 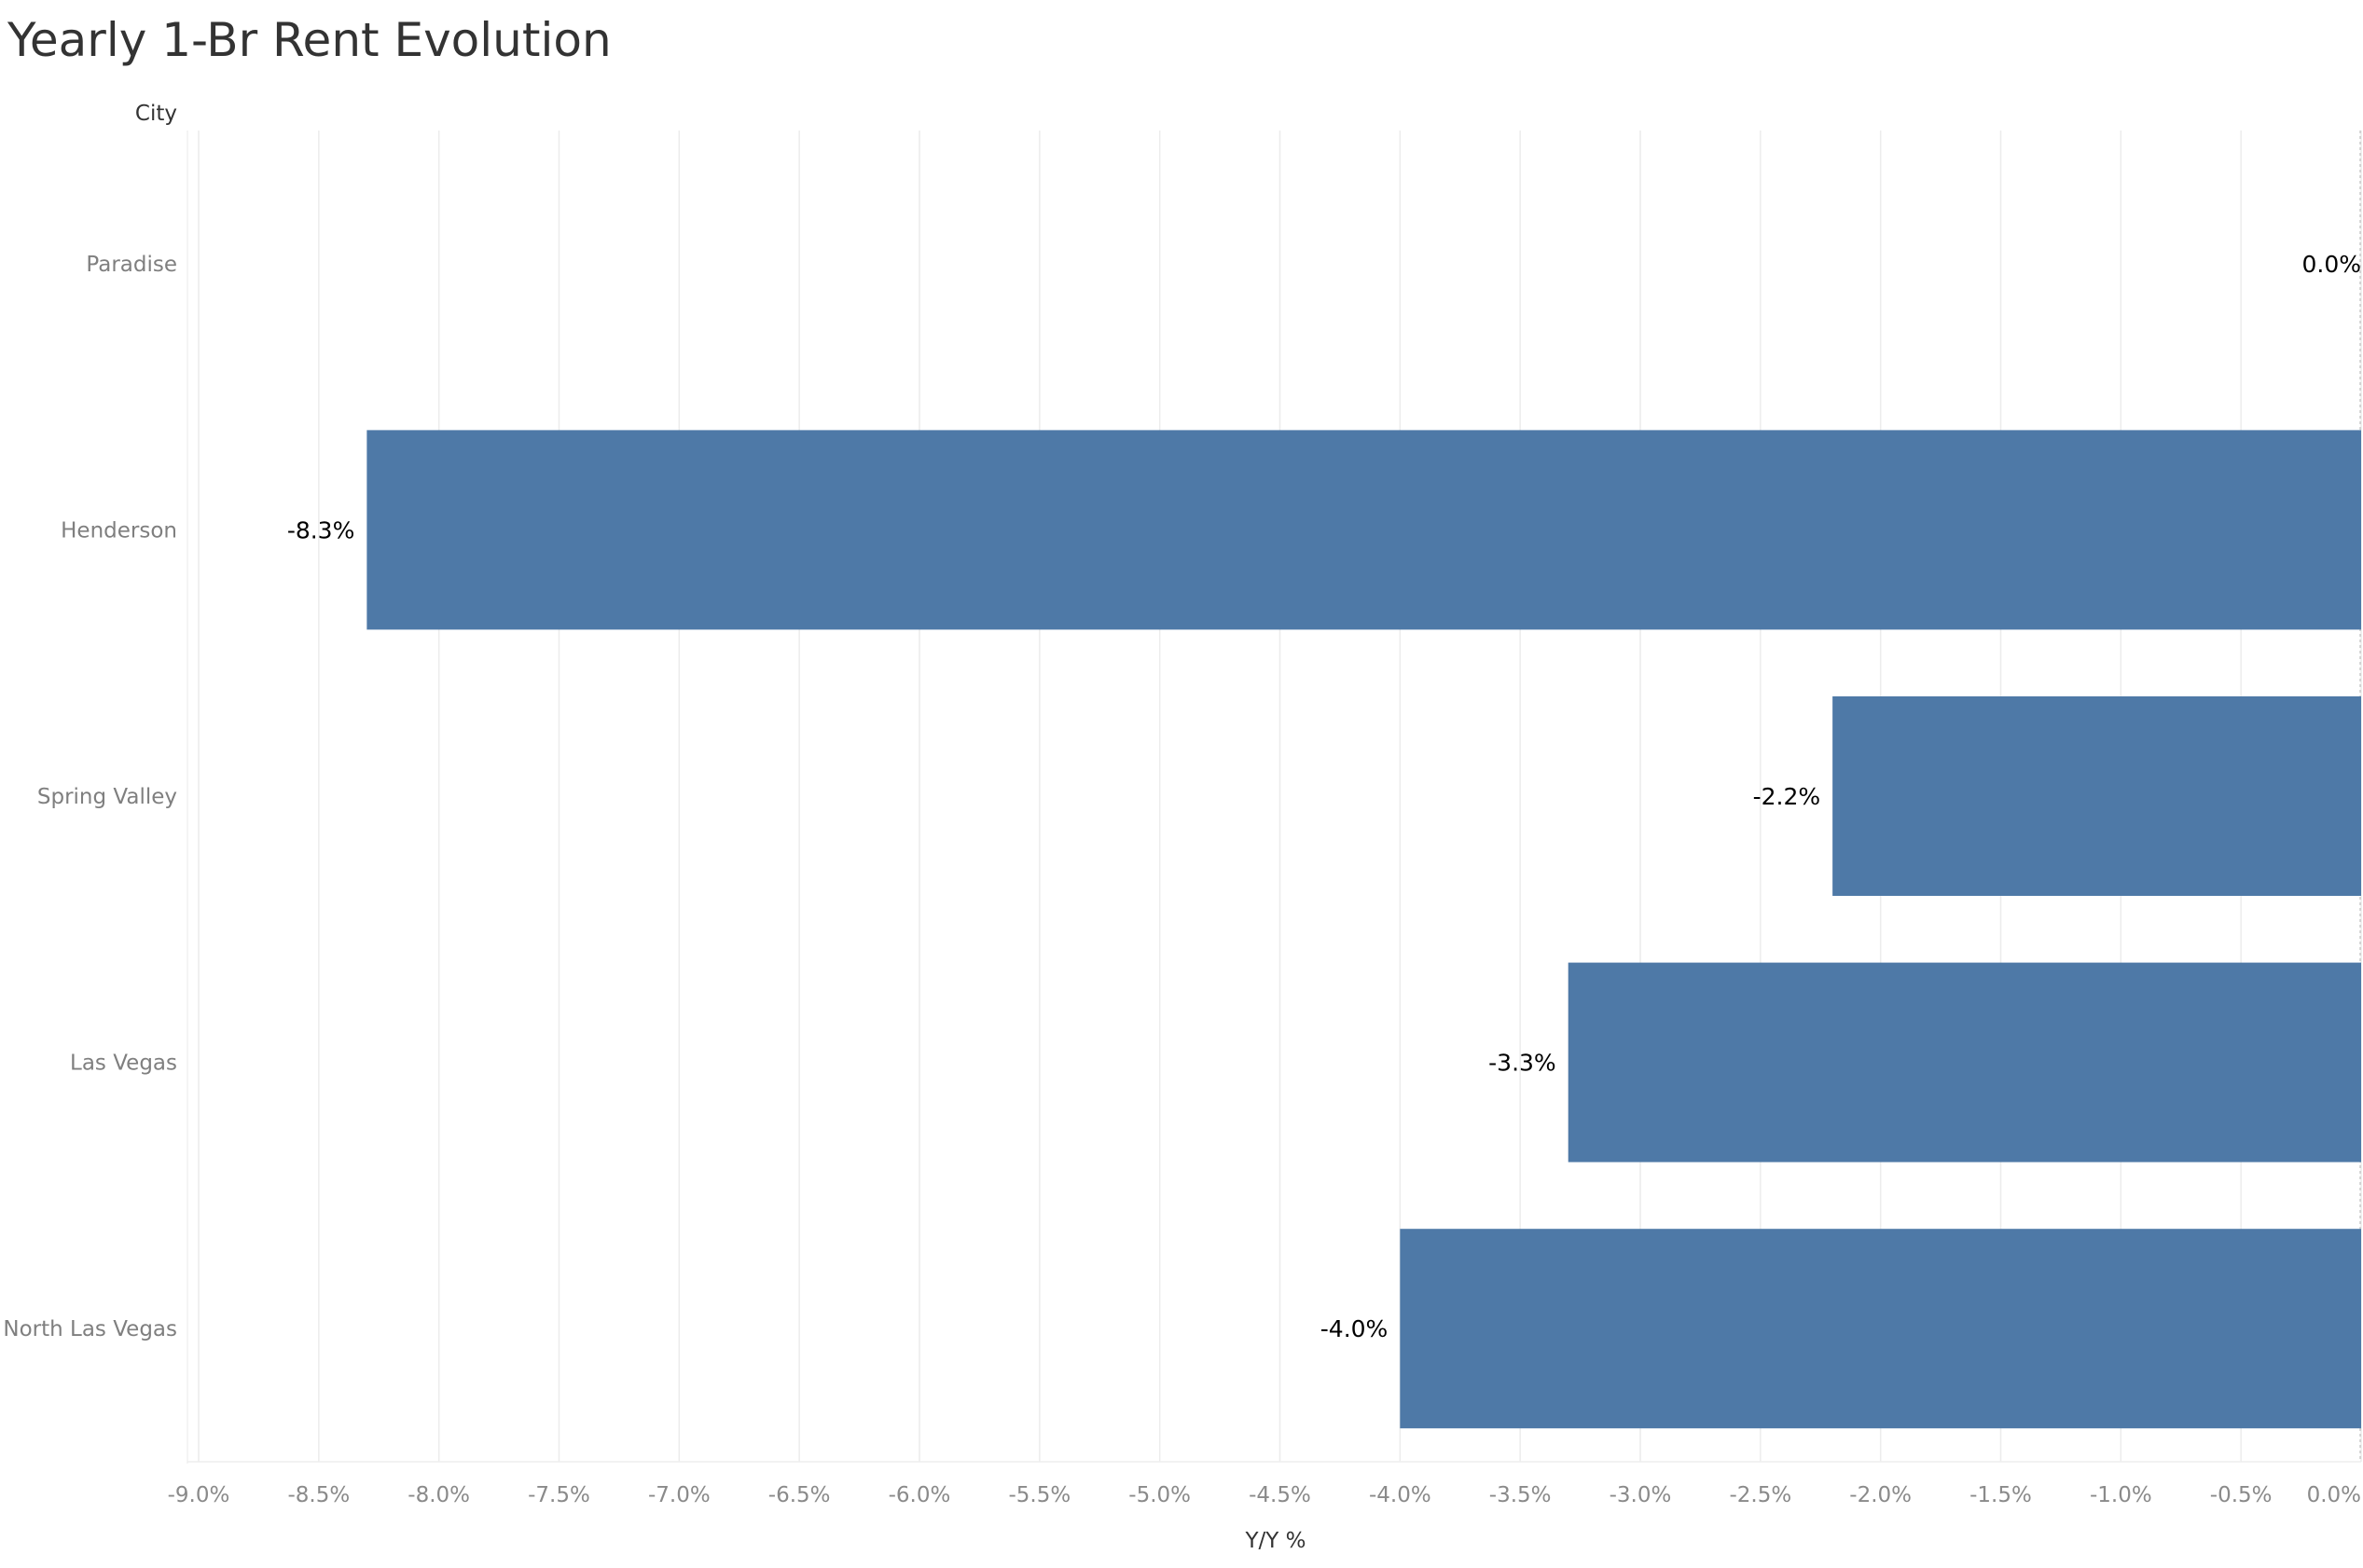 I want to click on bar-north-las-vegas, so click(x=1880, y=1329).